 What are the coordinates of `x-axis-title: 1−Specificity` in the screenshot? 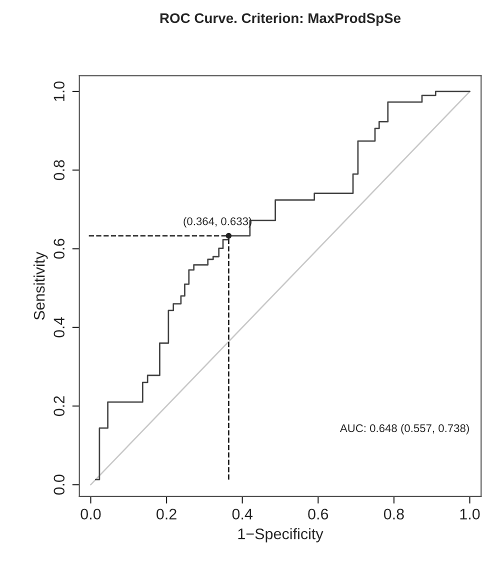 It's located at (281, 535).